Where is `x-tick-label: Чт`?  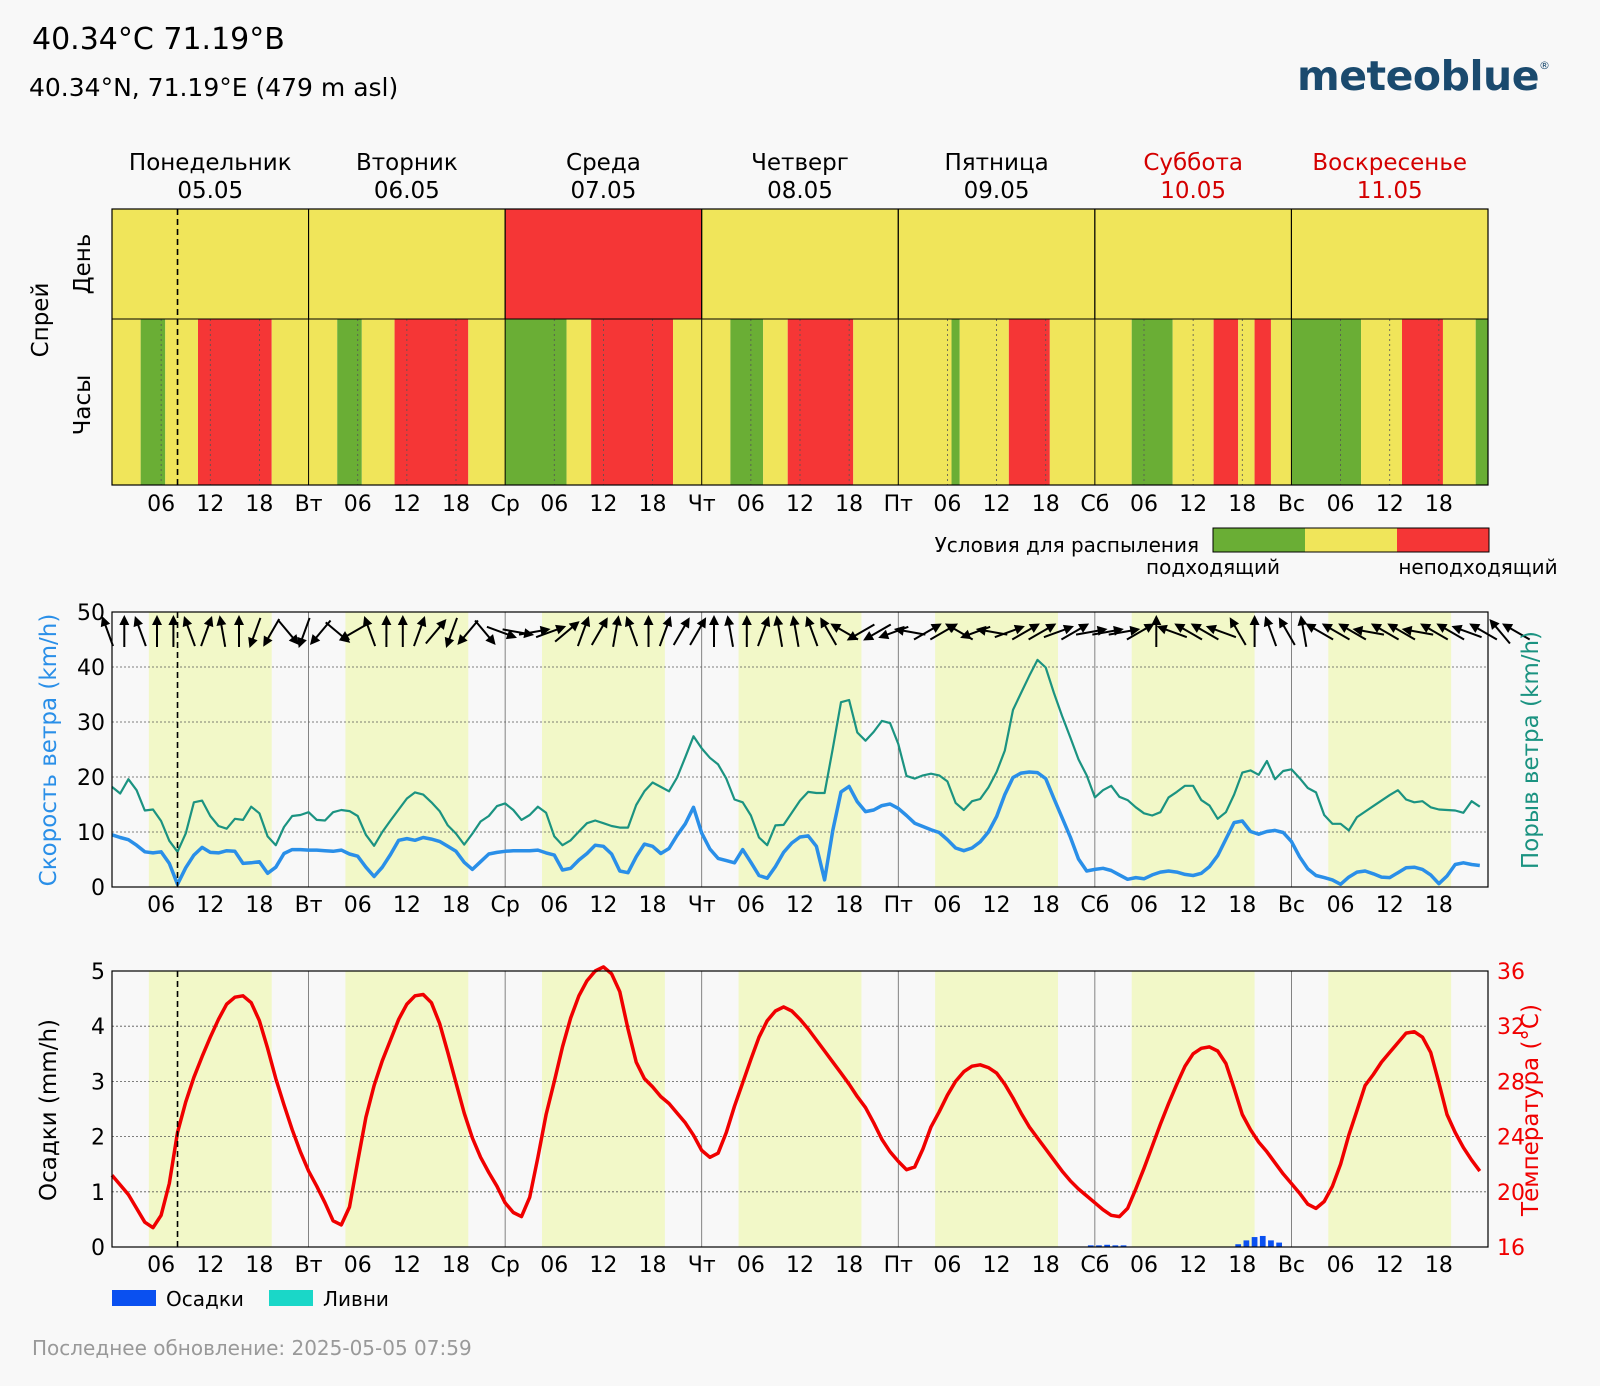
x-tick-label: Чт is located at coordinates (702, 504).